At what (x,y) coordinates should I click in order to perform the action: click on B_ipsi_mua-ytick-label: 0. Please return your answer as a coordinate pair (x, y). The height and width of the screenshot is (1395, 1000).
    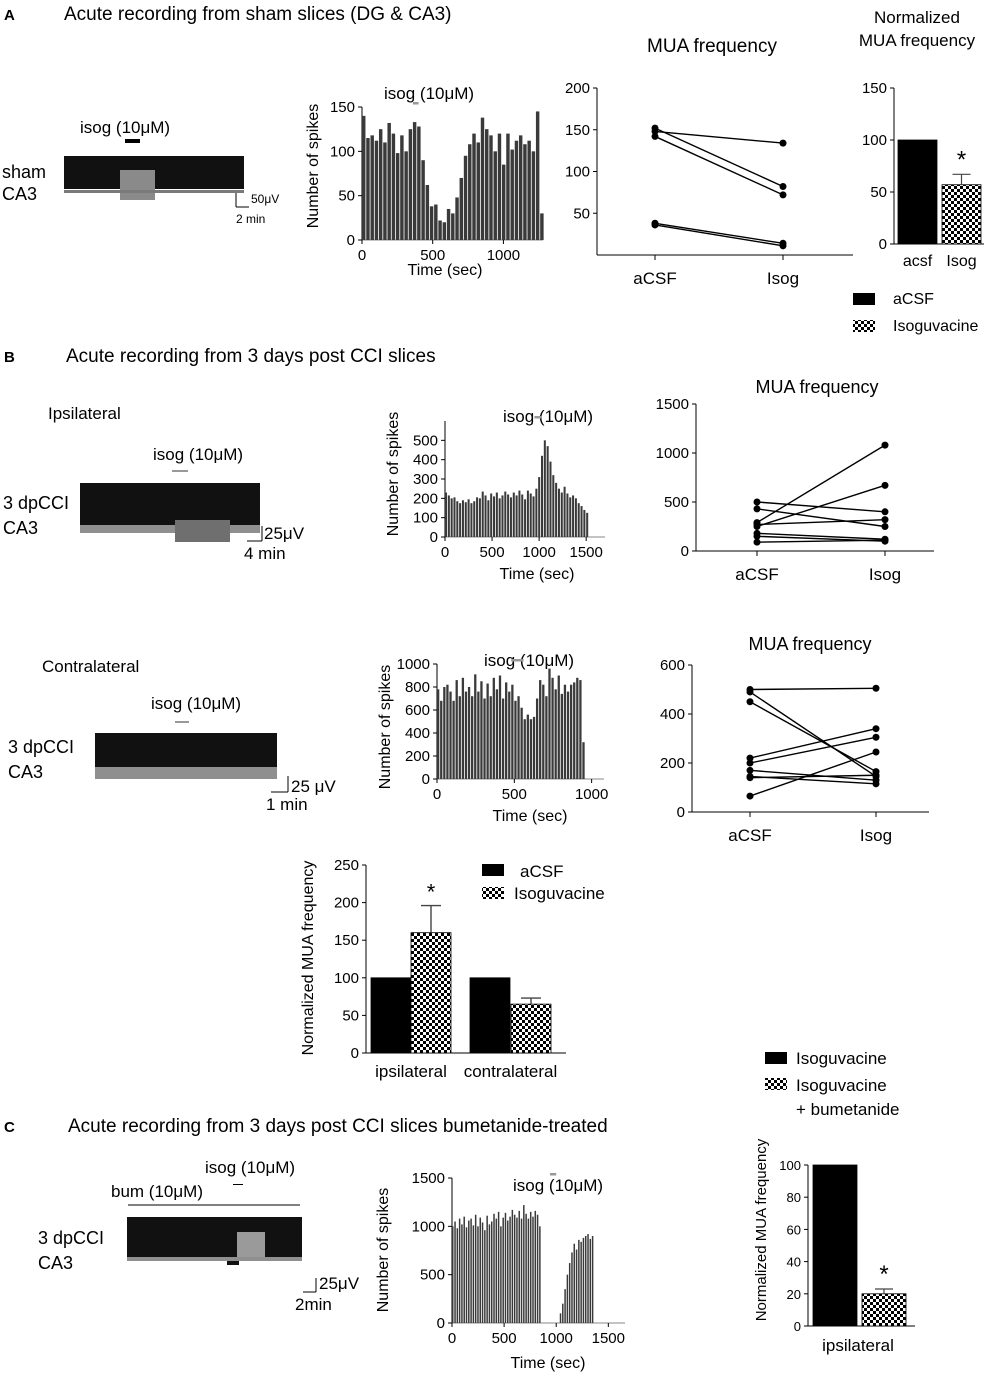
    Looking at the image, I should click on (685, 551).